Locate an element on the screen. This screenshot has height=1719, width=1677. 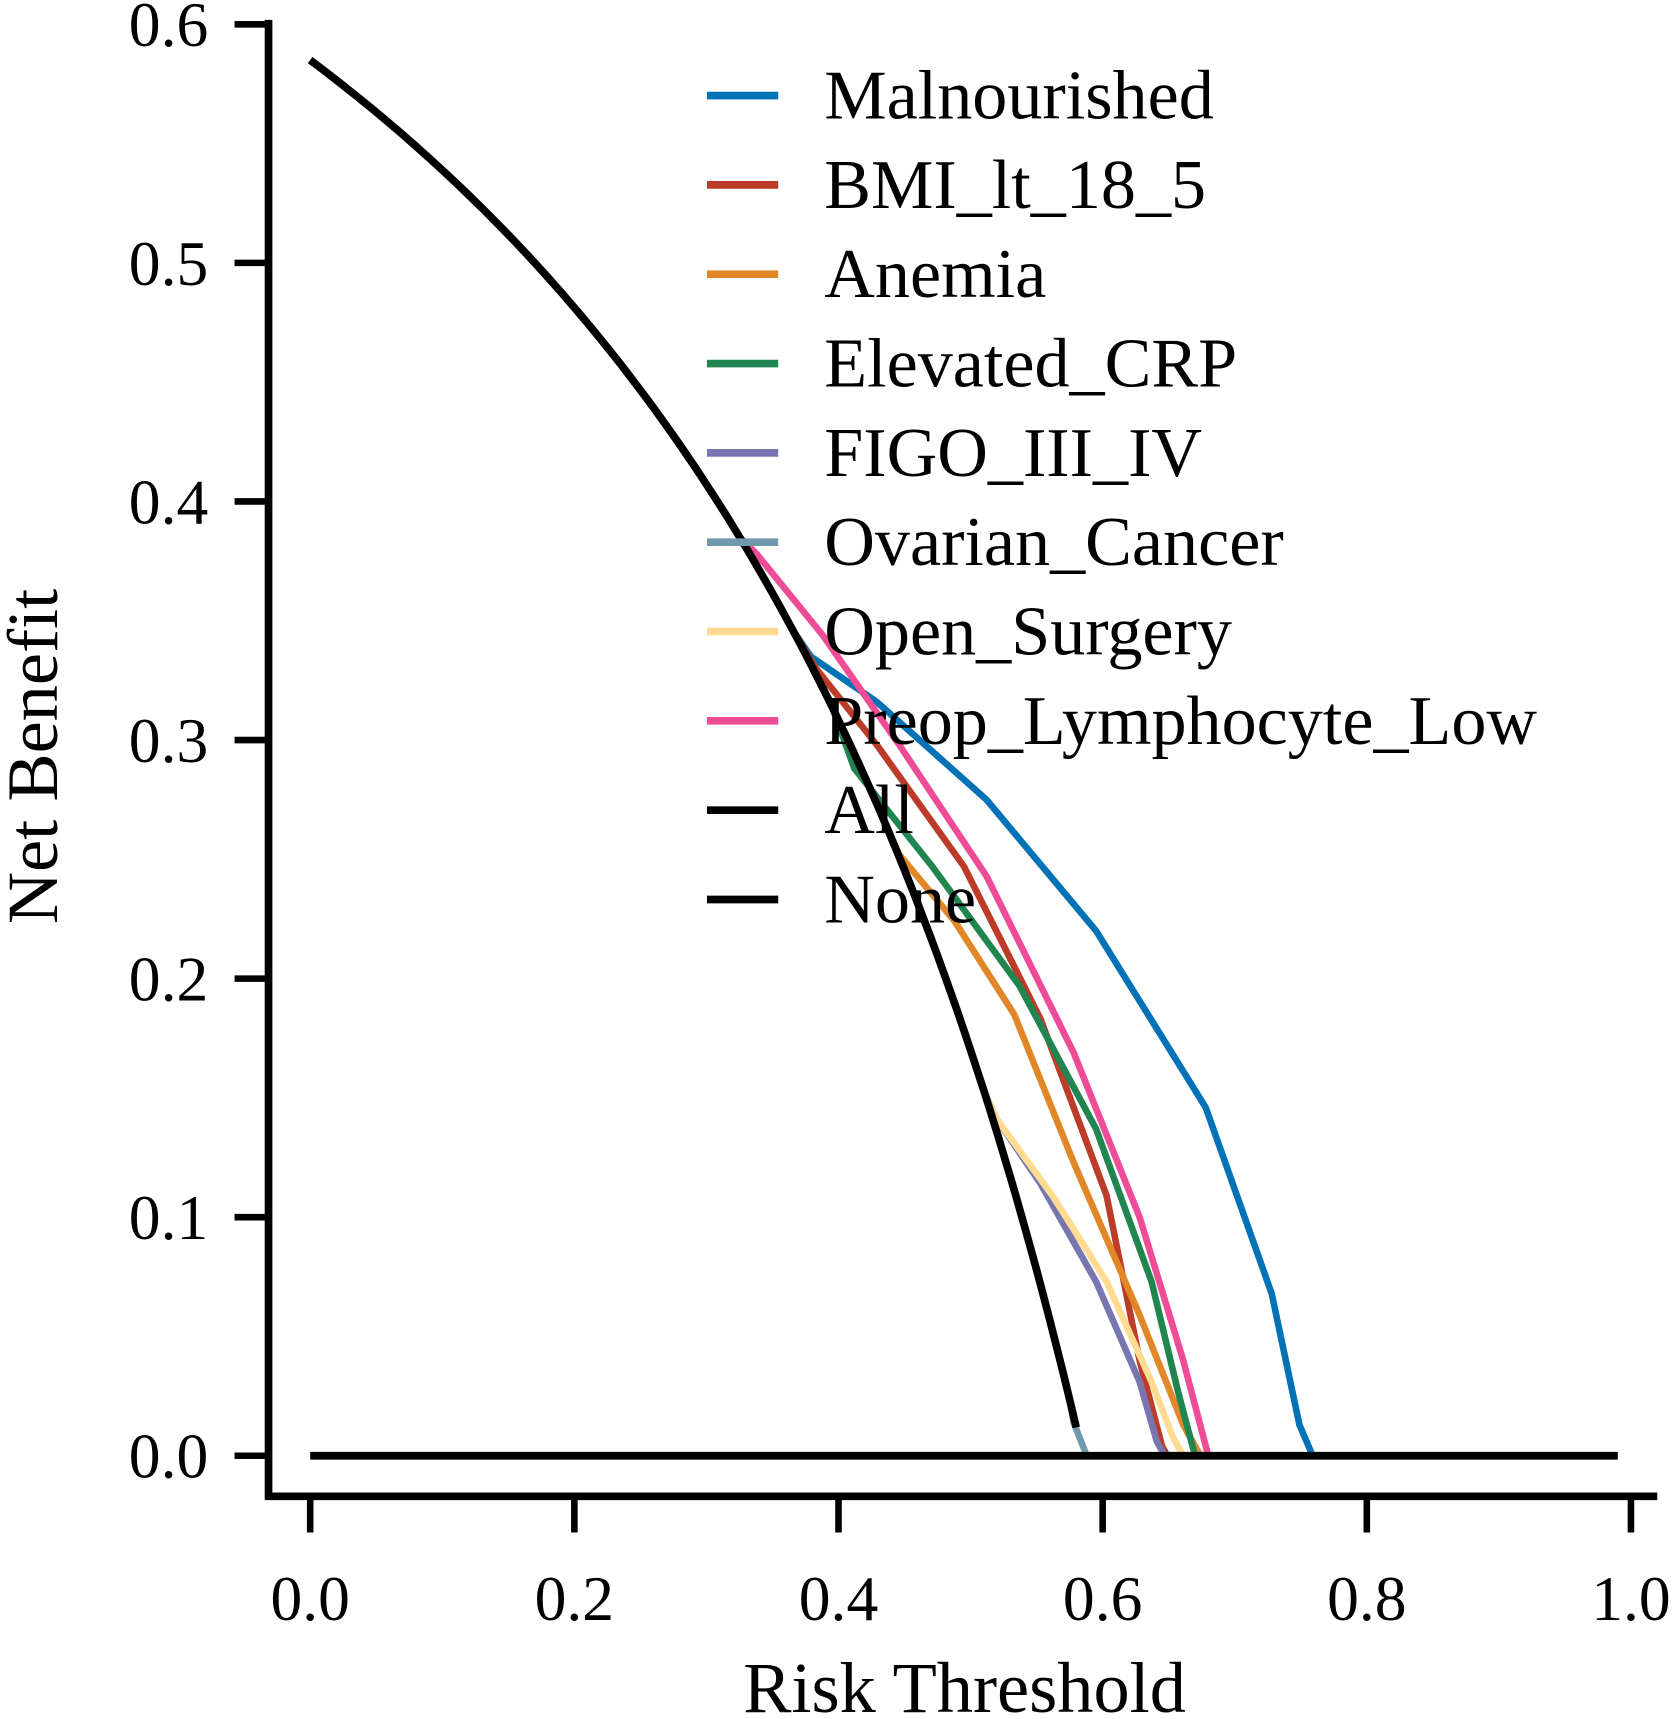
x-tick-label: 0.4 is located at coordinates (838, 1598).